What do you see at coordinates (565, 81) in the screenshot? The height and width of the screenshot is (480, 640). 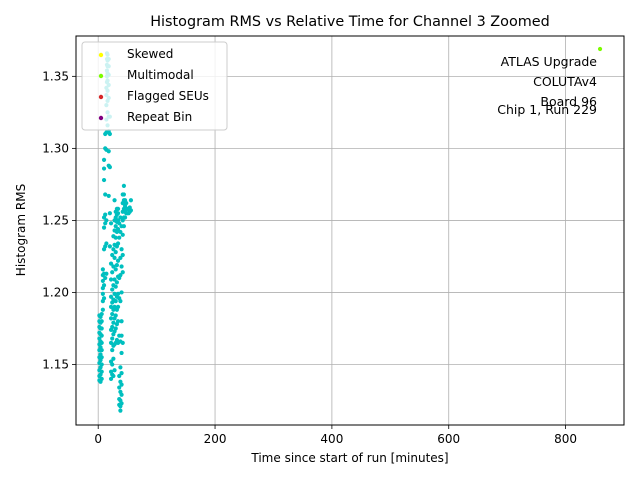 I see `annotation-line-2: COLUTAv4` at bounding box center [565, 81].